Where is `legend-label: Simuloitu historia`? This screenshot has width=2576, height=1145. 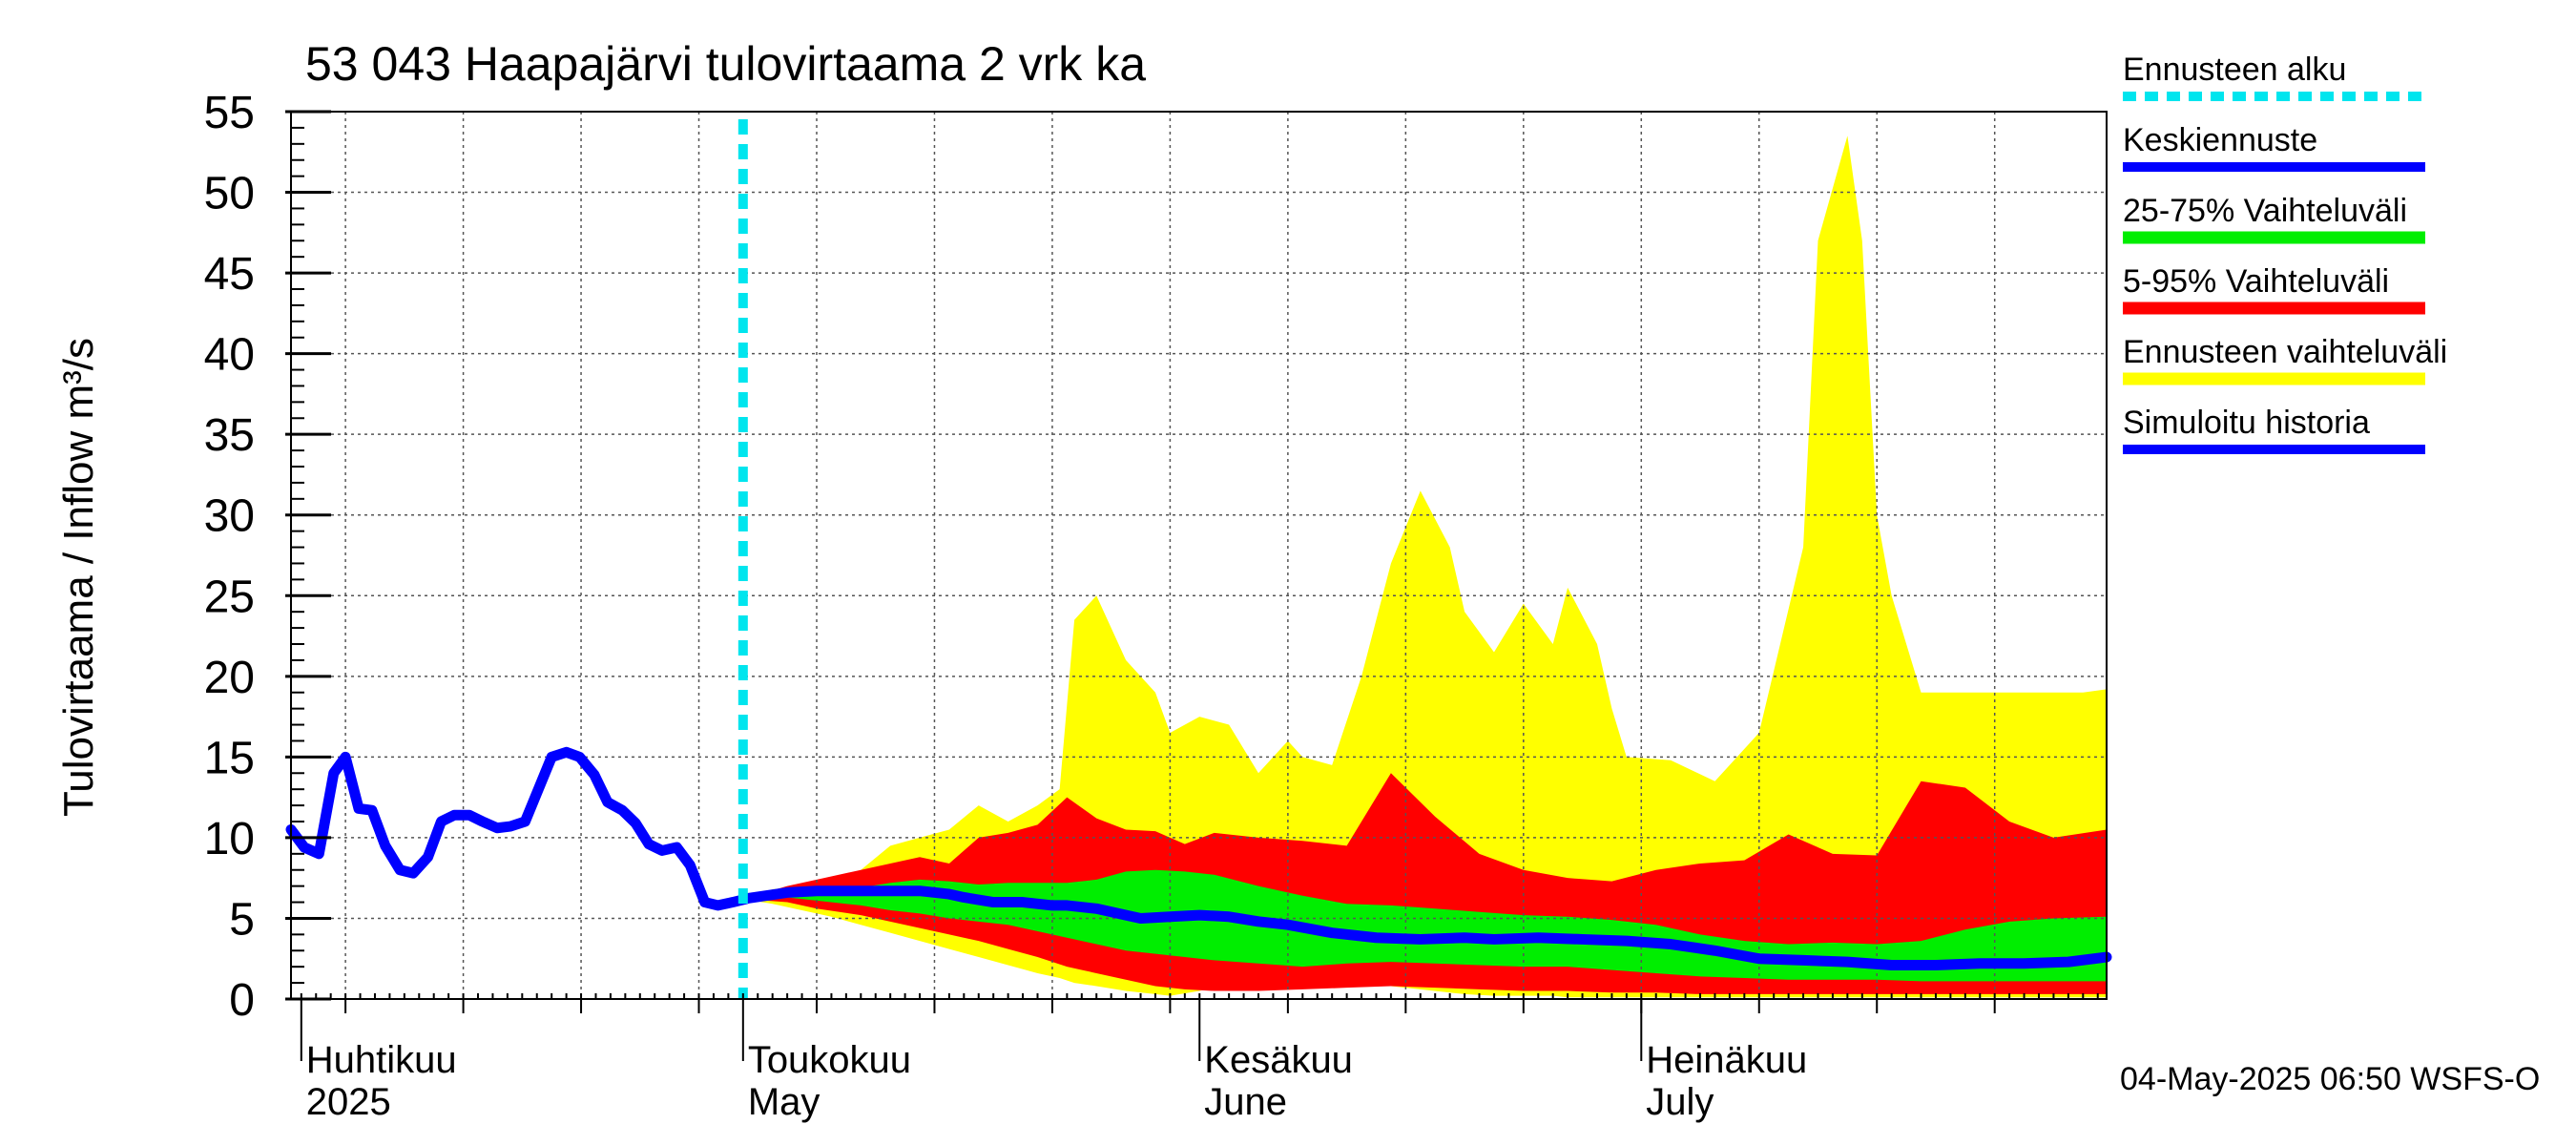
legend-label: Simuloitu historia is located at coordinates (2246, 423).